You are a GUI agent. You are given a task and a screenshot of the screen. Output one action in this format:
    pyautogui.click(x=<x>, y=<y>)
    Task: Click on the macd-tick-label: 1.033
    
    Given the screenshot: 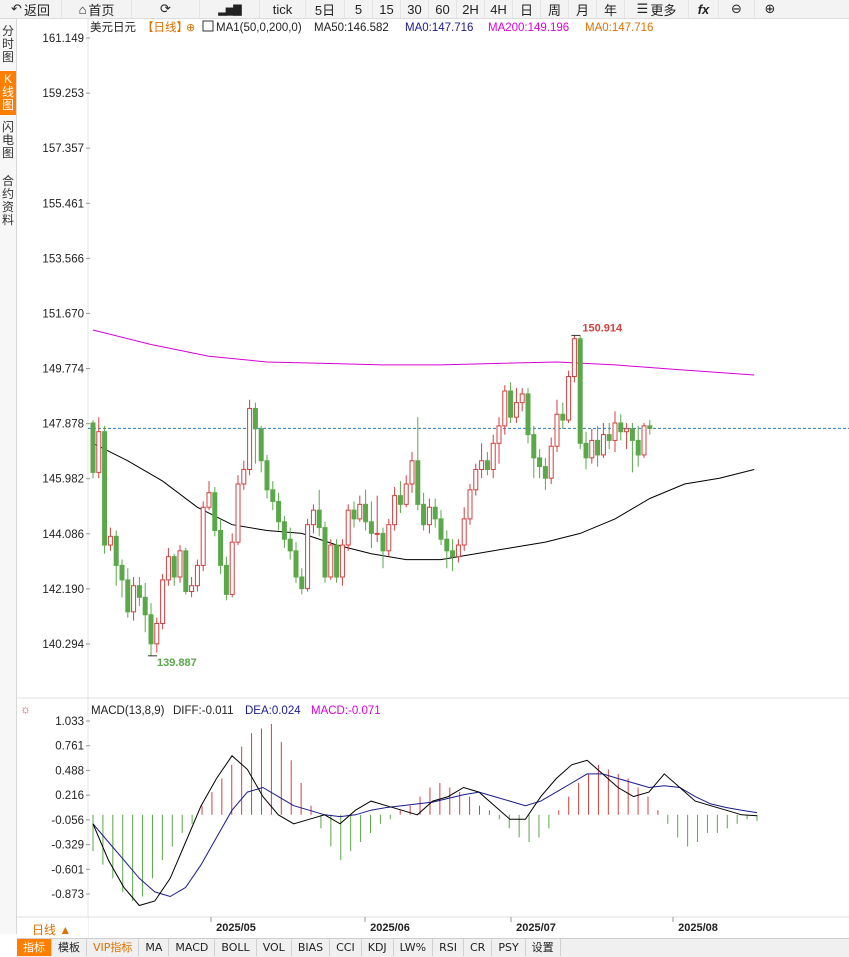 What is the action you would take?
    pyautogui.click(x=69, y=722)
    